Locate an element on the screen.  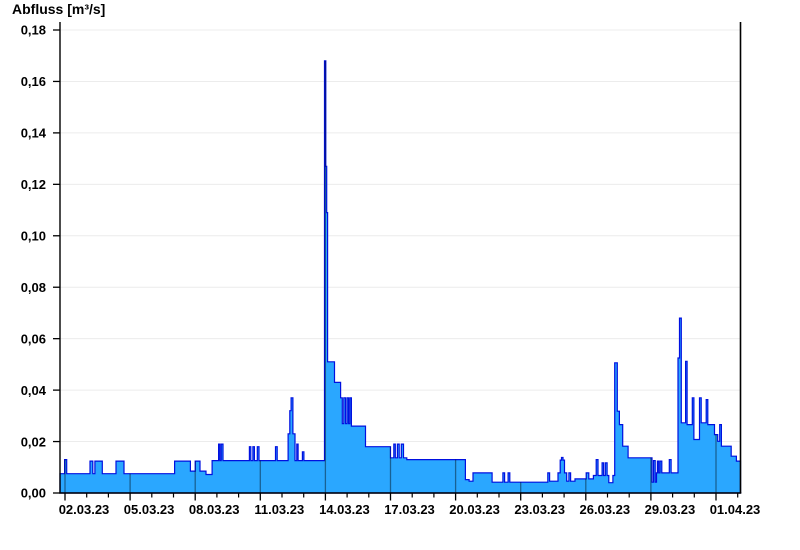
x-tick-label: 01.04.23 is located at coordinates (735, 509).